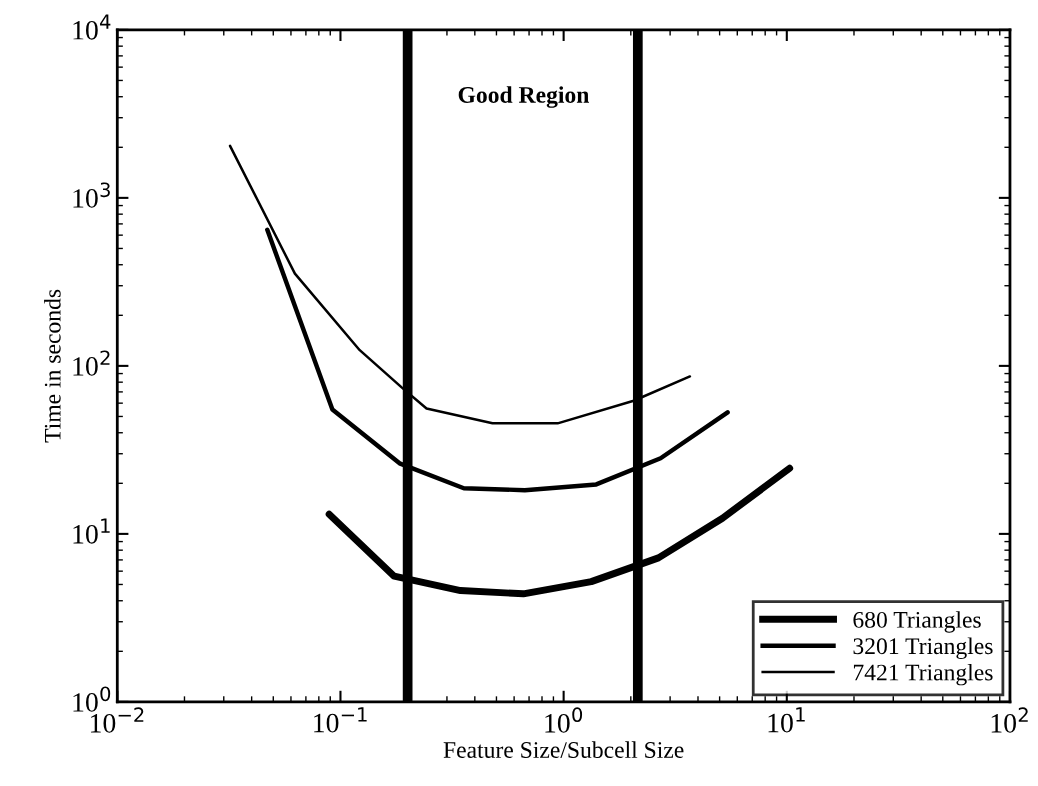  Describe the element at coordinates (524, 97) in the screenshot. I see `annotation: Good Region` at that location.